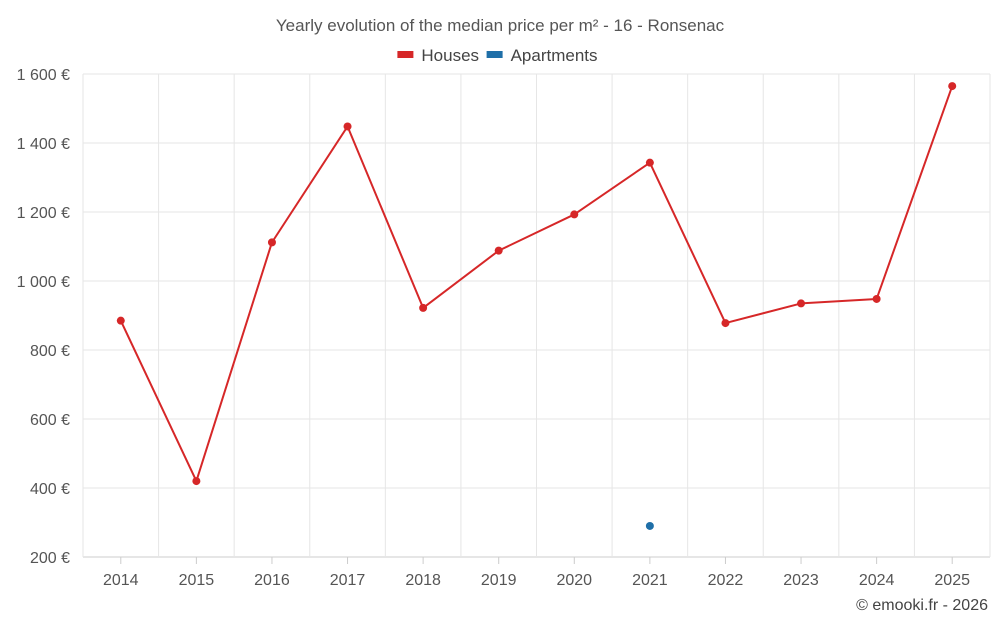 Image resolution: width=1000 pixels, height=625 pixels. What do you see at coordinates (554, 55) in the screenshot?
I see `legend-label-apartments: Apartments` at bounding box center [554, 55].